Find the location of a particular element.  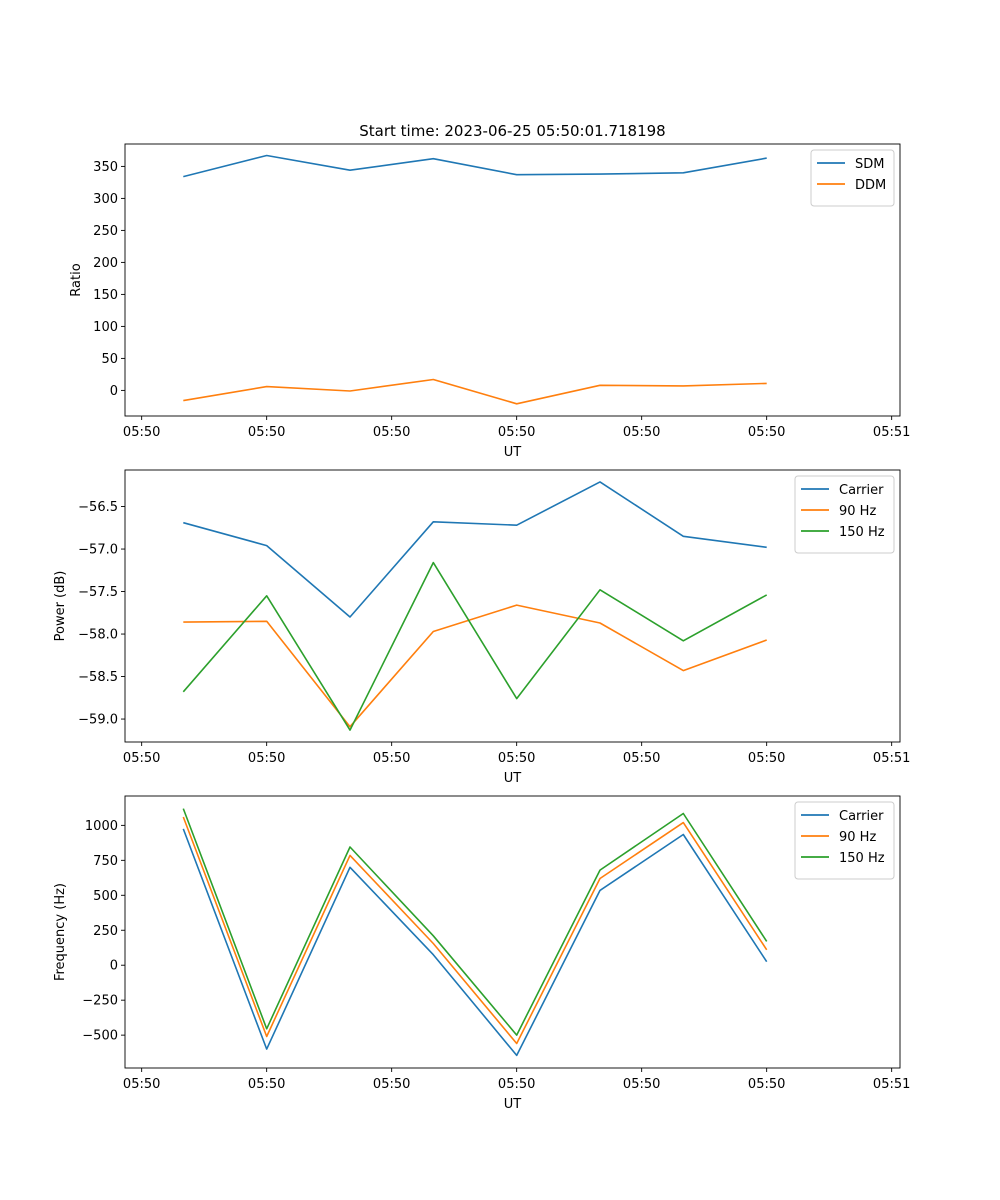

y-tick-label: 200 is located at coordinates (105, 263).